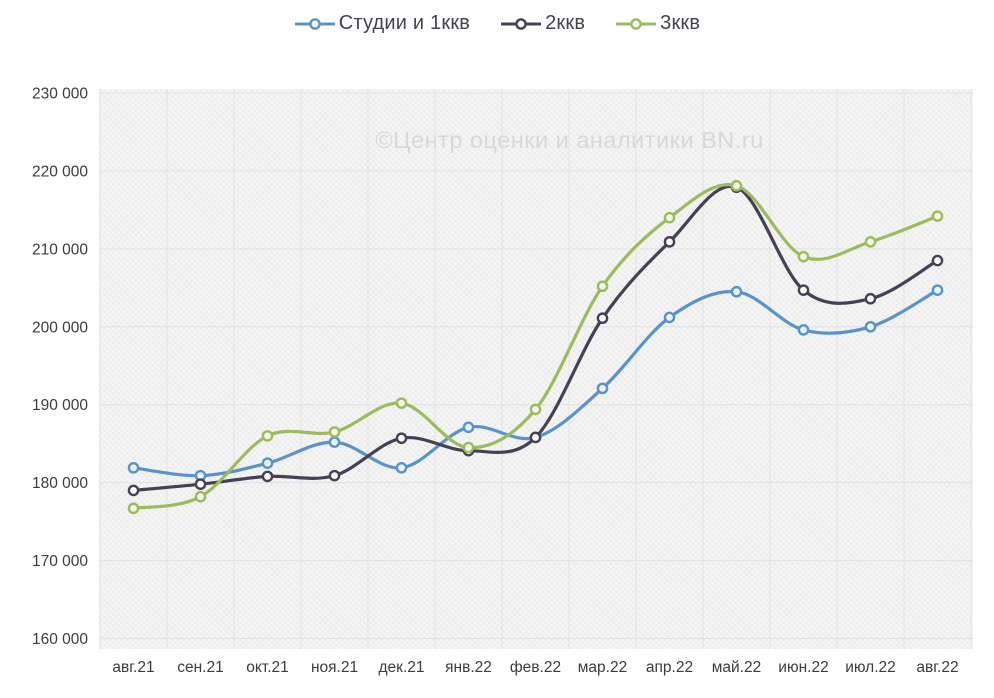  Describe the element at coordinates (60, 561) in the screenshot. I see `y-axis-label: 170 000` at that location.